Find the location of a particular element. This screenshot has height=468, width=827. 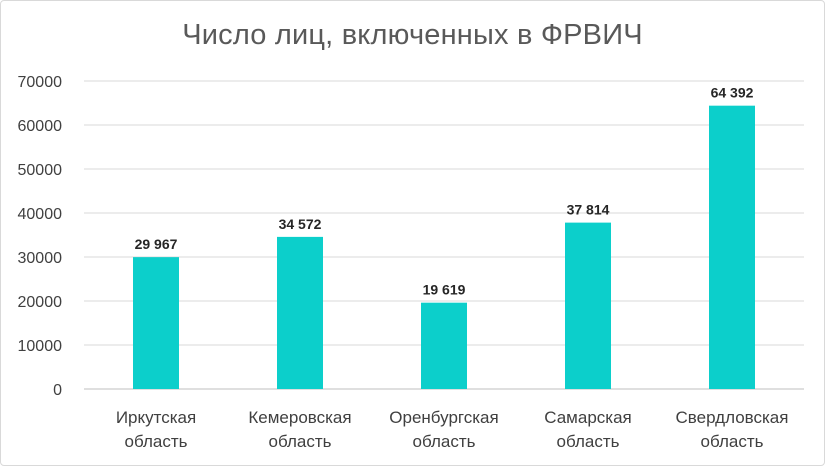

y-tick-label: 40000 is located at coordinates (40, 214).